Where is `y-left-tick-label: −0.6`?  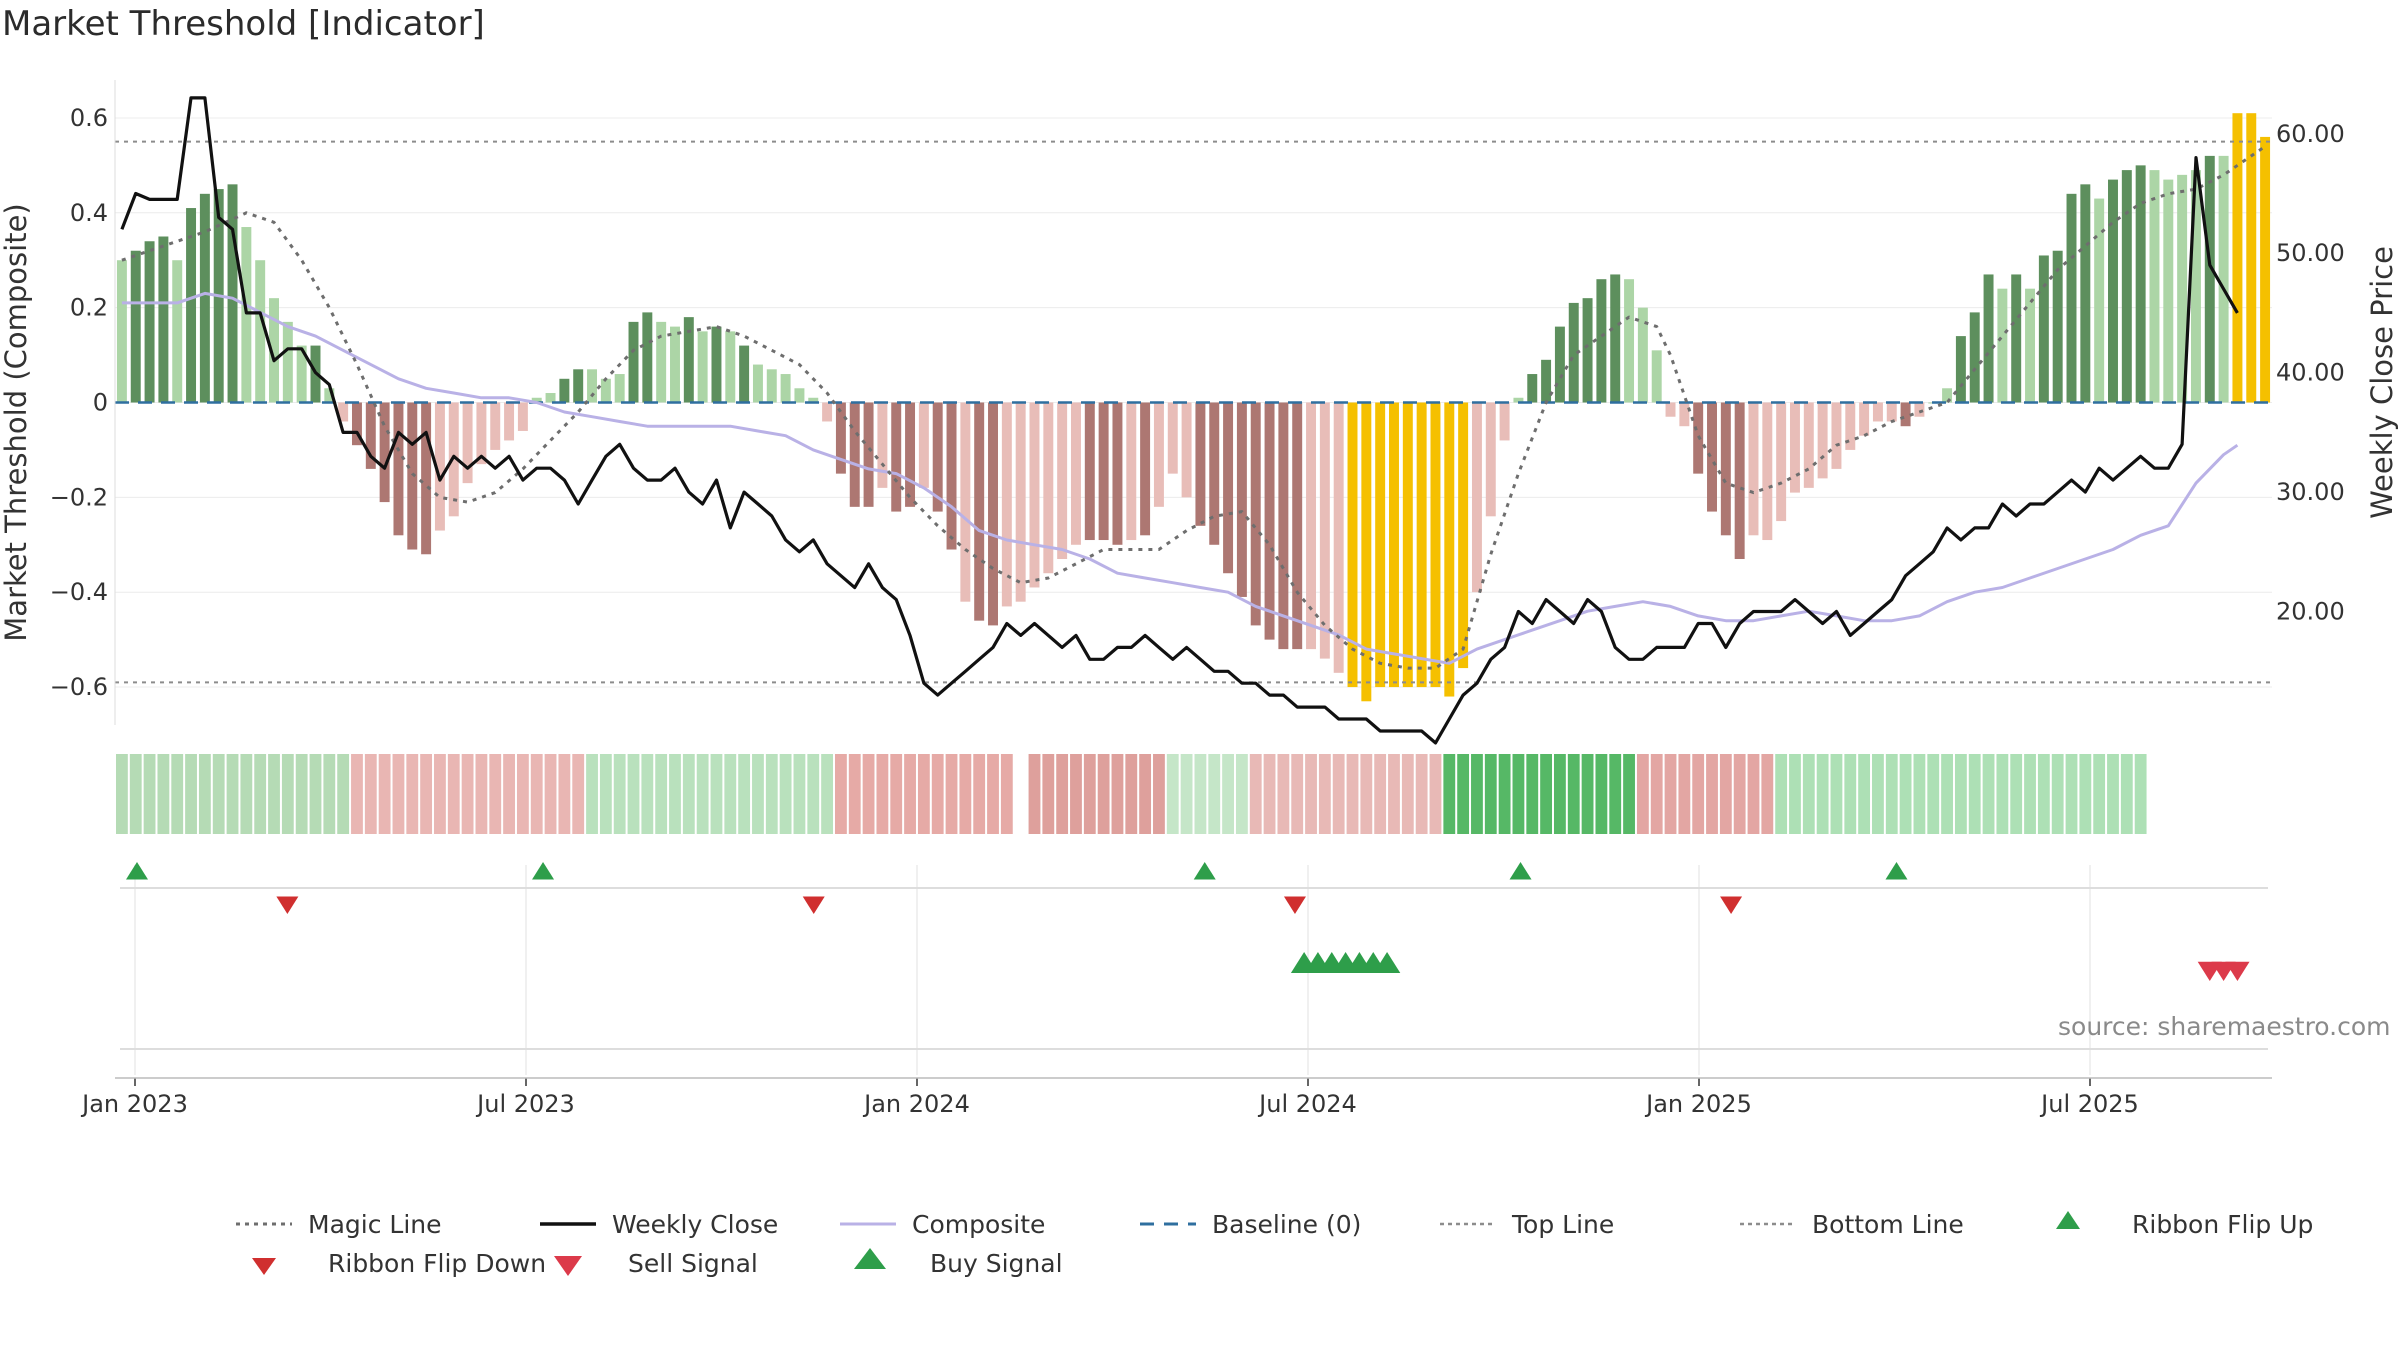
y-left-tick-label: −0.6 is located at coordinates (79, 687).